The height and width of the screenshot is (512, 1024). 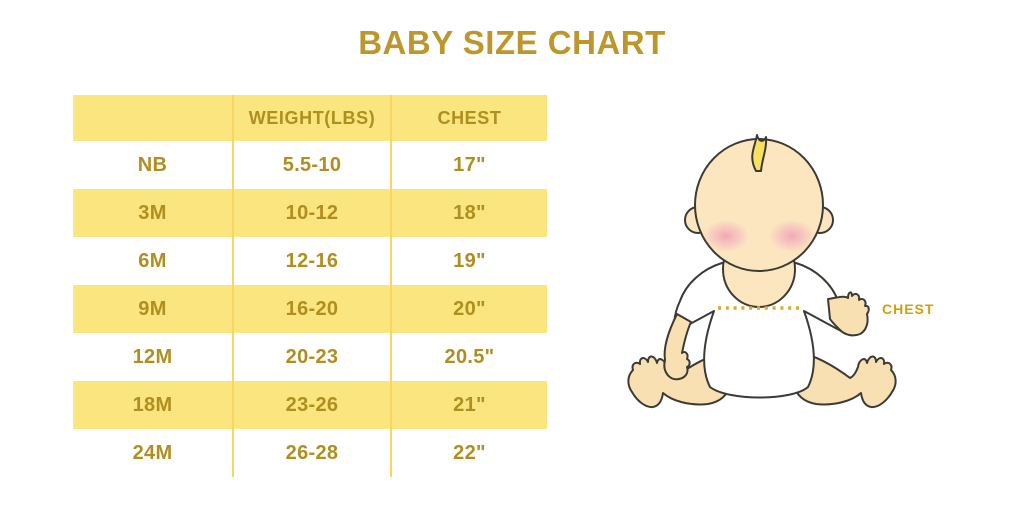 I want to click on cell-weight: 5.5-10, so click(x=311, y=165).